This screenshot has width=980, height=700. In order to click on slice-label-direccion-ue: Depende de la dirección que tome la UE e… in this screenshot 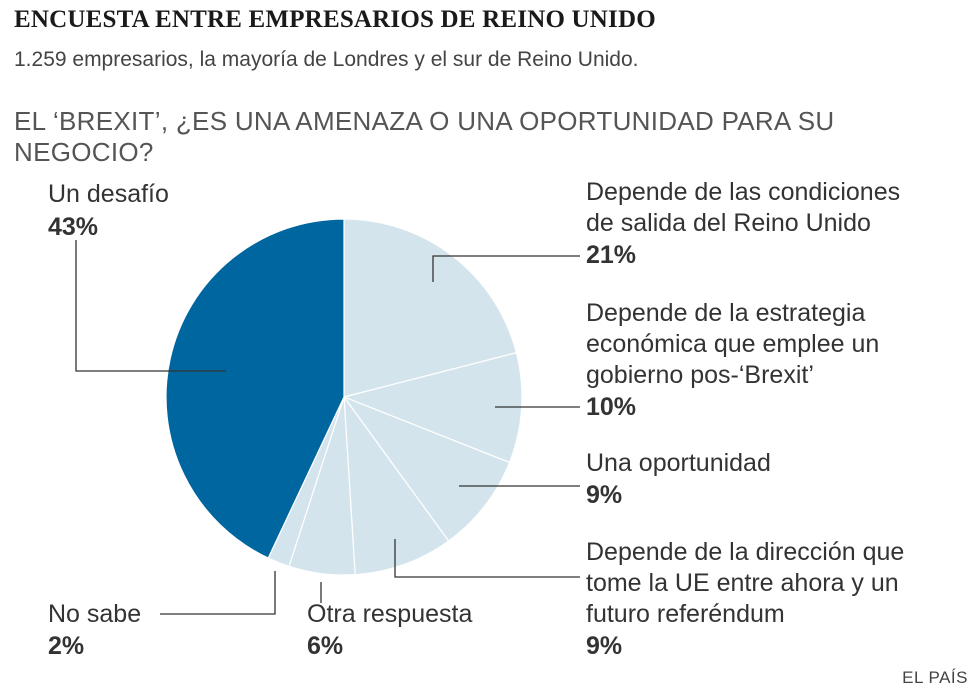, I will do `click(748, 599)`.